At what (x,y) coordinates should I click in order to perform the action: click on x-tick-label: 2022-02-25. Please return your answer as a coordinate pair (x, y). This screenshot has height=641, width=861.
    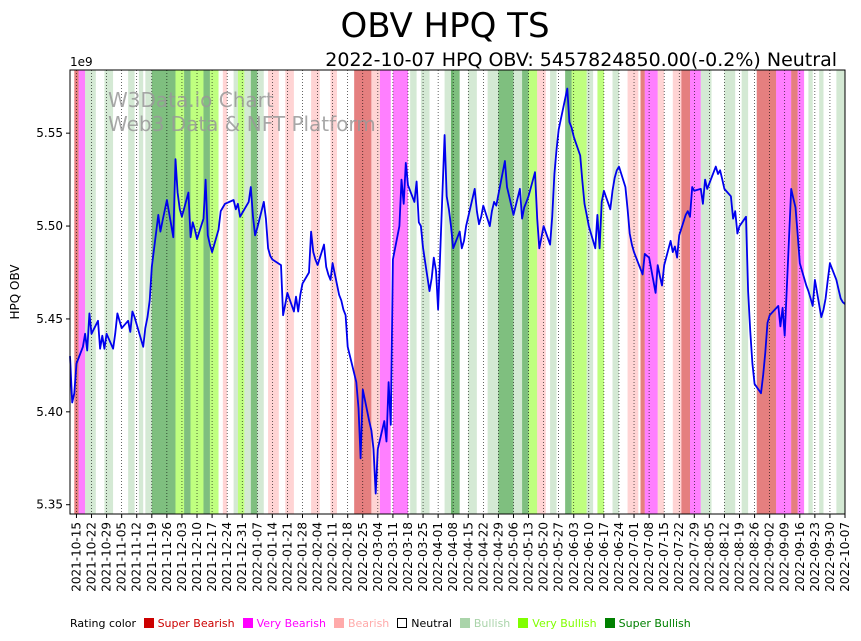
    Looking at the image, I should click on (363, 557).